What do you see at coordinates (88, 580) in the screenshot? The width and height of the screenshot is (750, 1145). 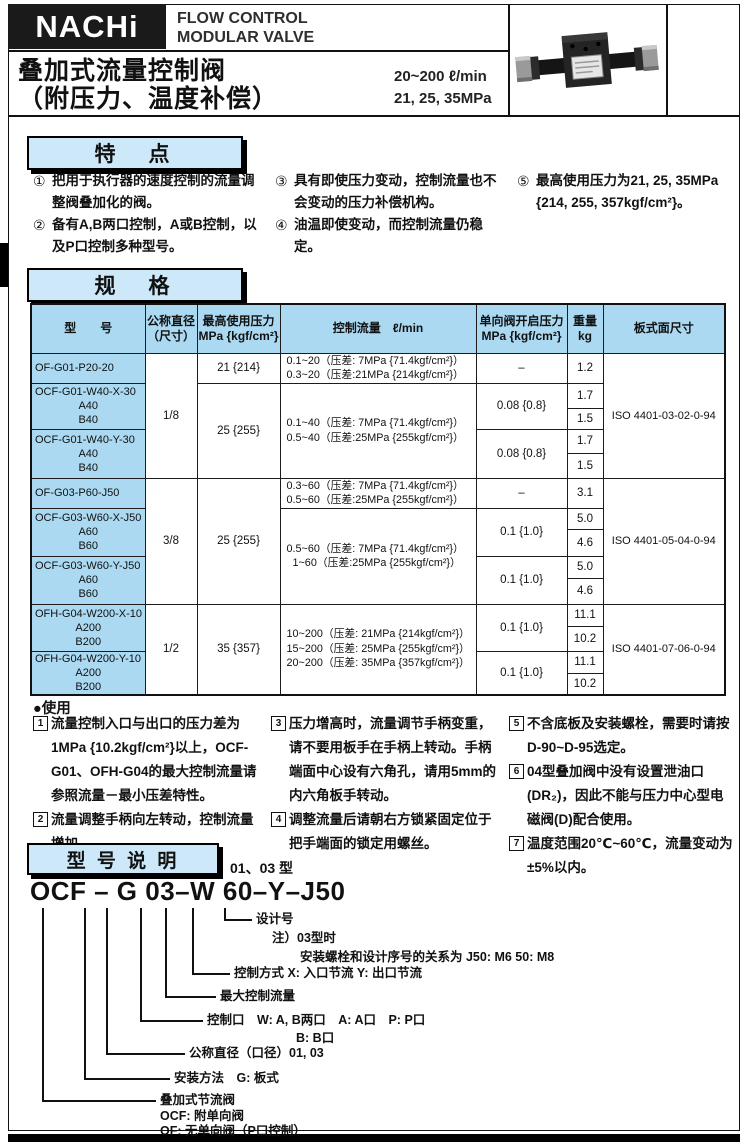 I see `model-cell: OCF-G03-W60-Y-J50 A60 B60` at bounding box center [88, 580].